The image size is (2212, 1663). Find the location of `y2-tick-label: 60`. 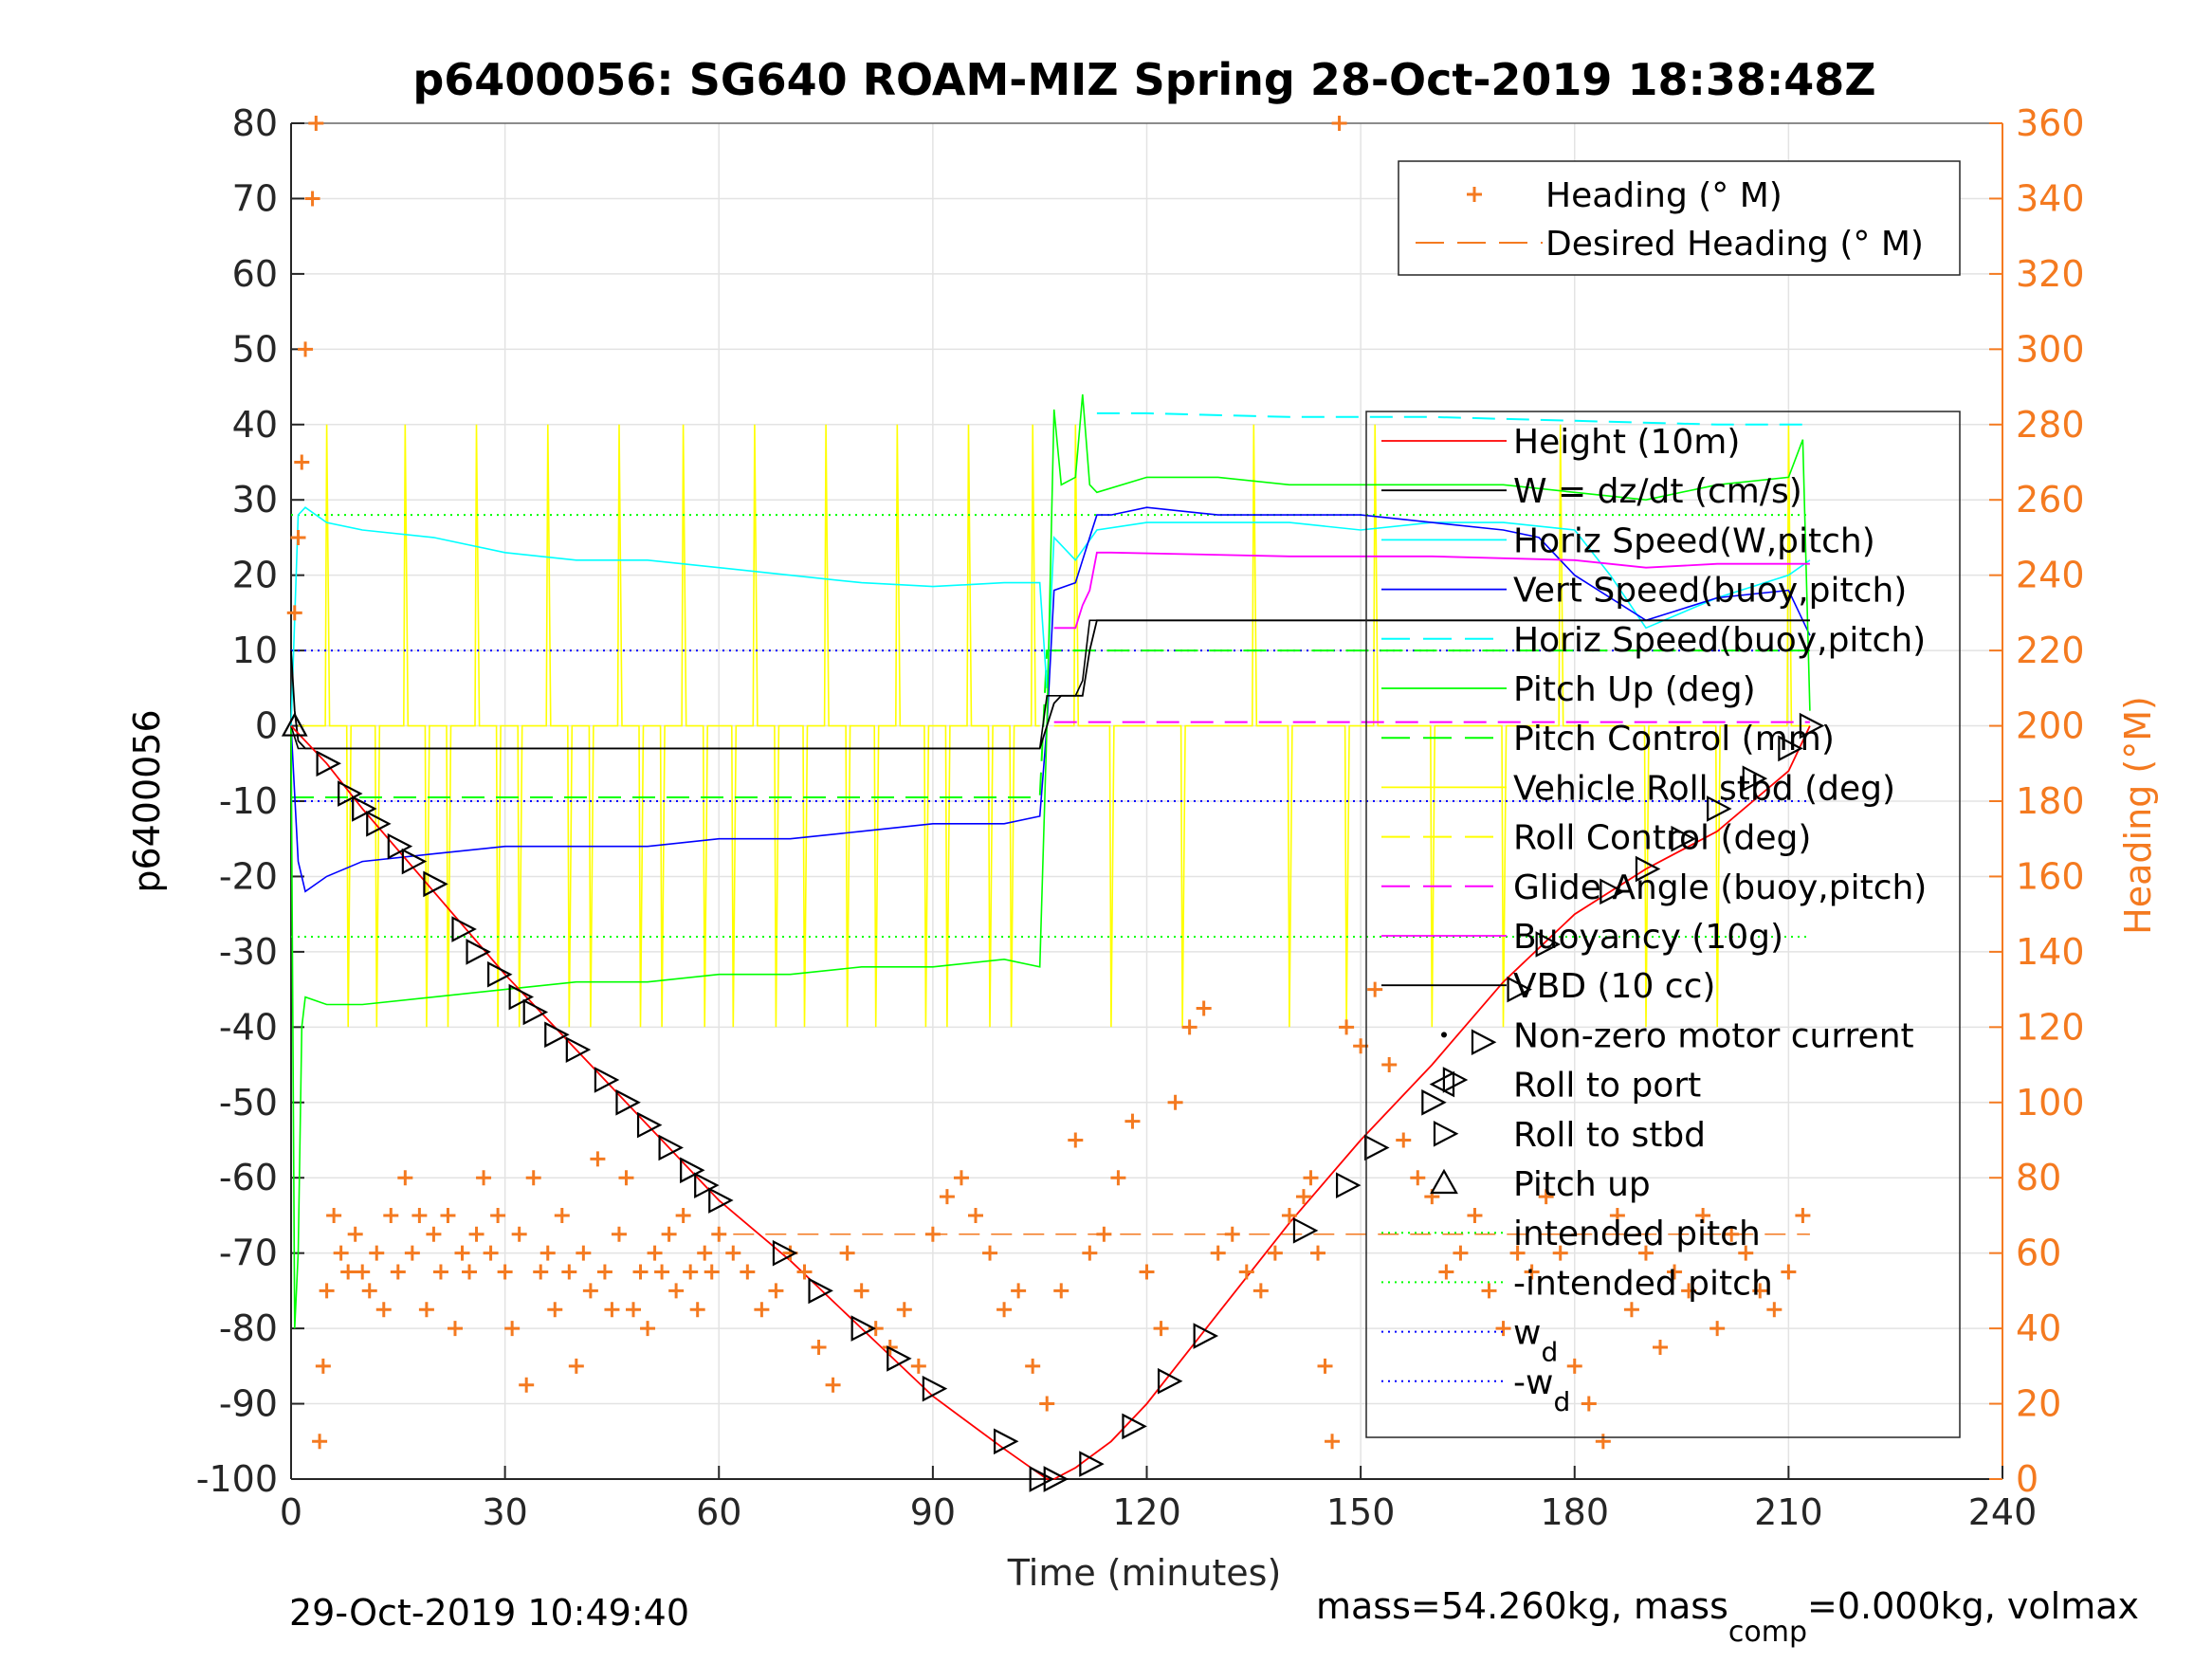

y2-tick-label: 60 is located at coordinates (2038, 1253).